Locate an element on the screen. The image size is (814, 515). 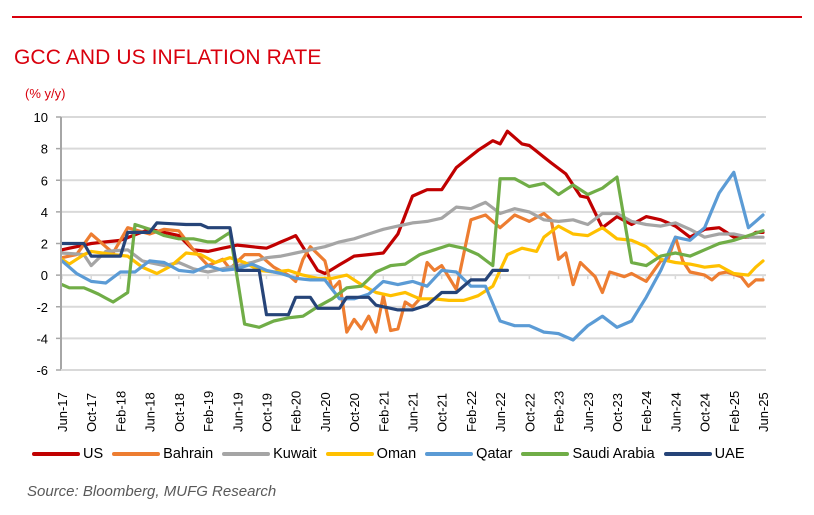
x-tick-label: Oct-18 is located at coordinates (179, 412).